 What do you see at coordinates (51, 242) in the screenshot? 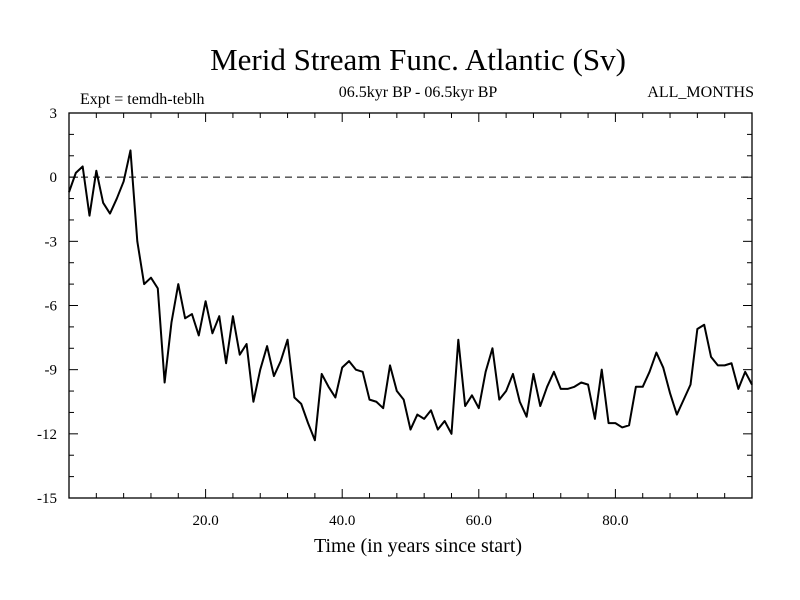
I see `y-tick-label: -3` at bounding box center [51, 242].